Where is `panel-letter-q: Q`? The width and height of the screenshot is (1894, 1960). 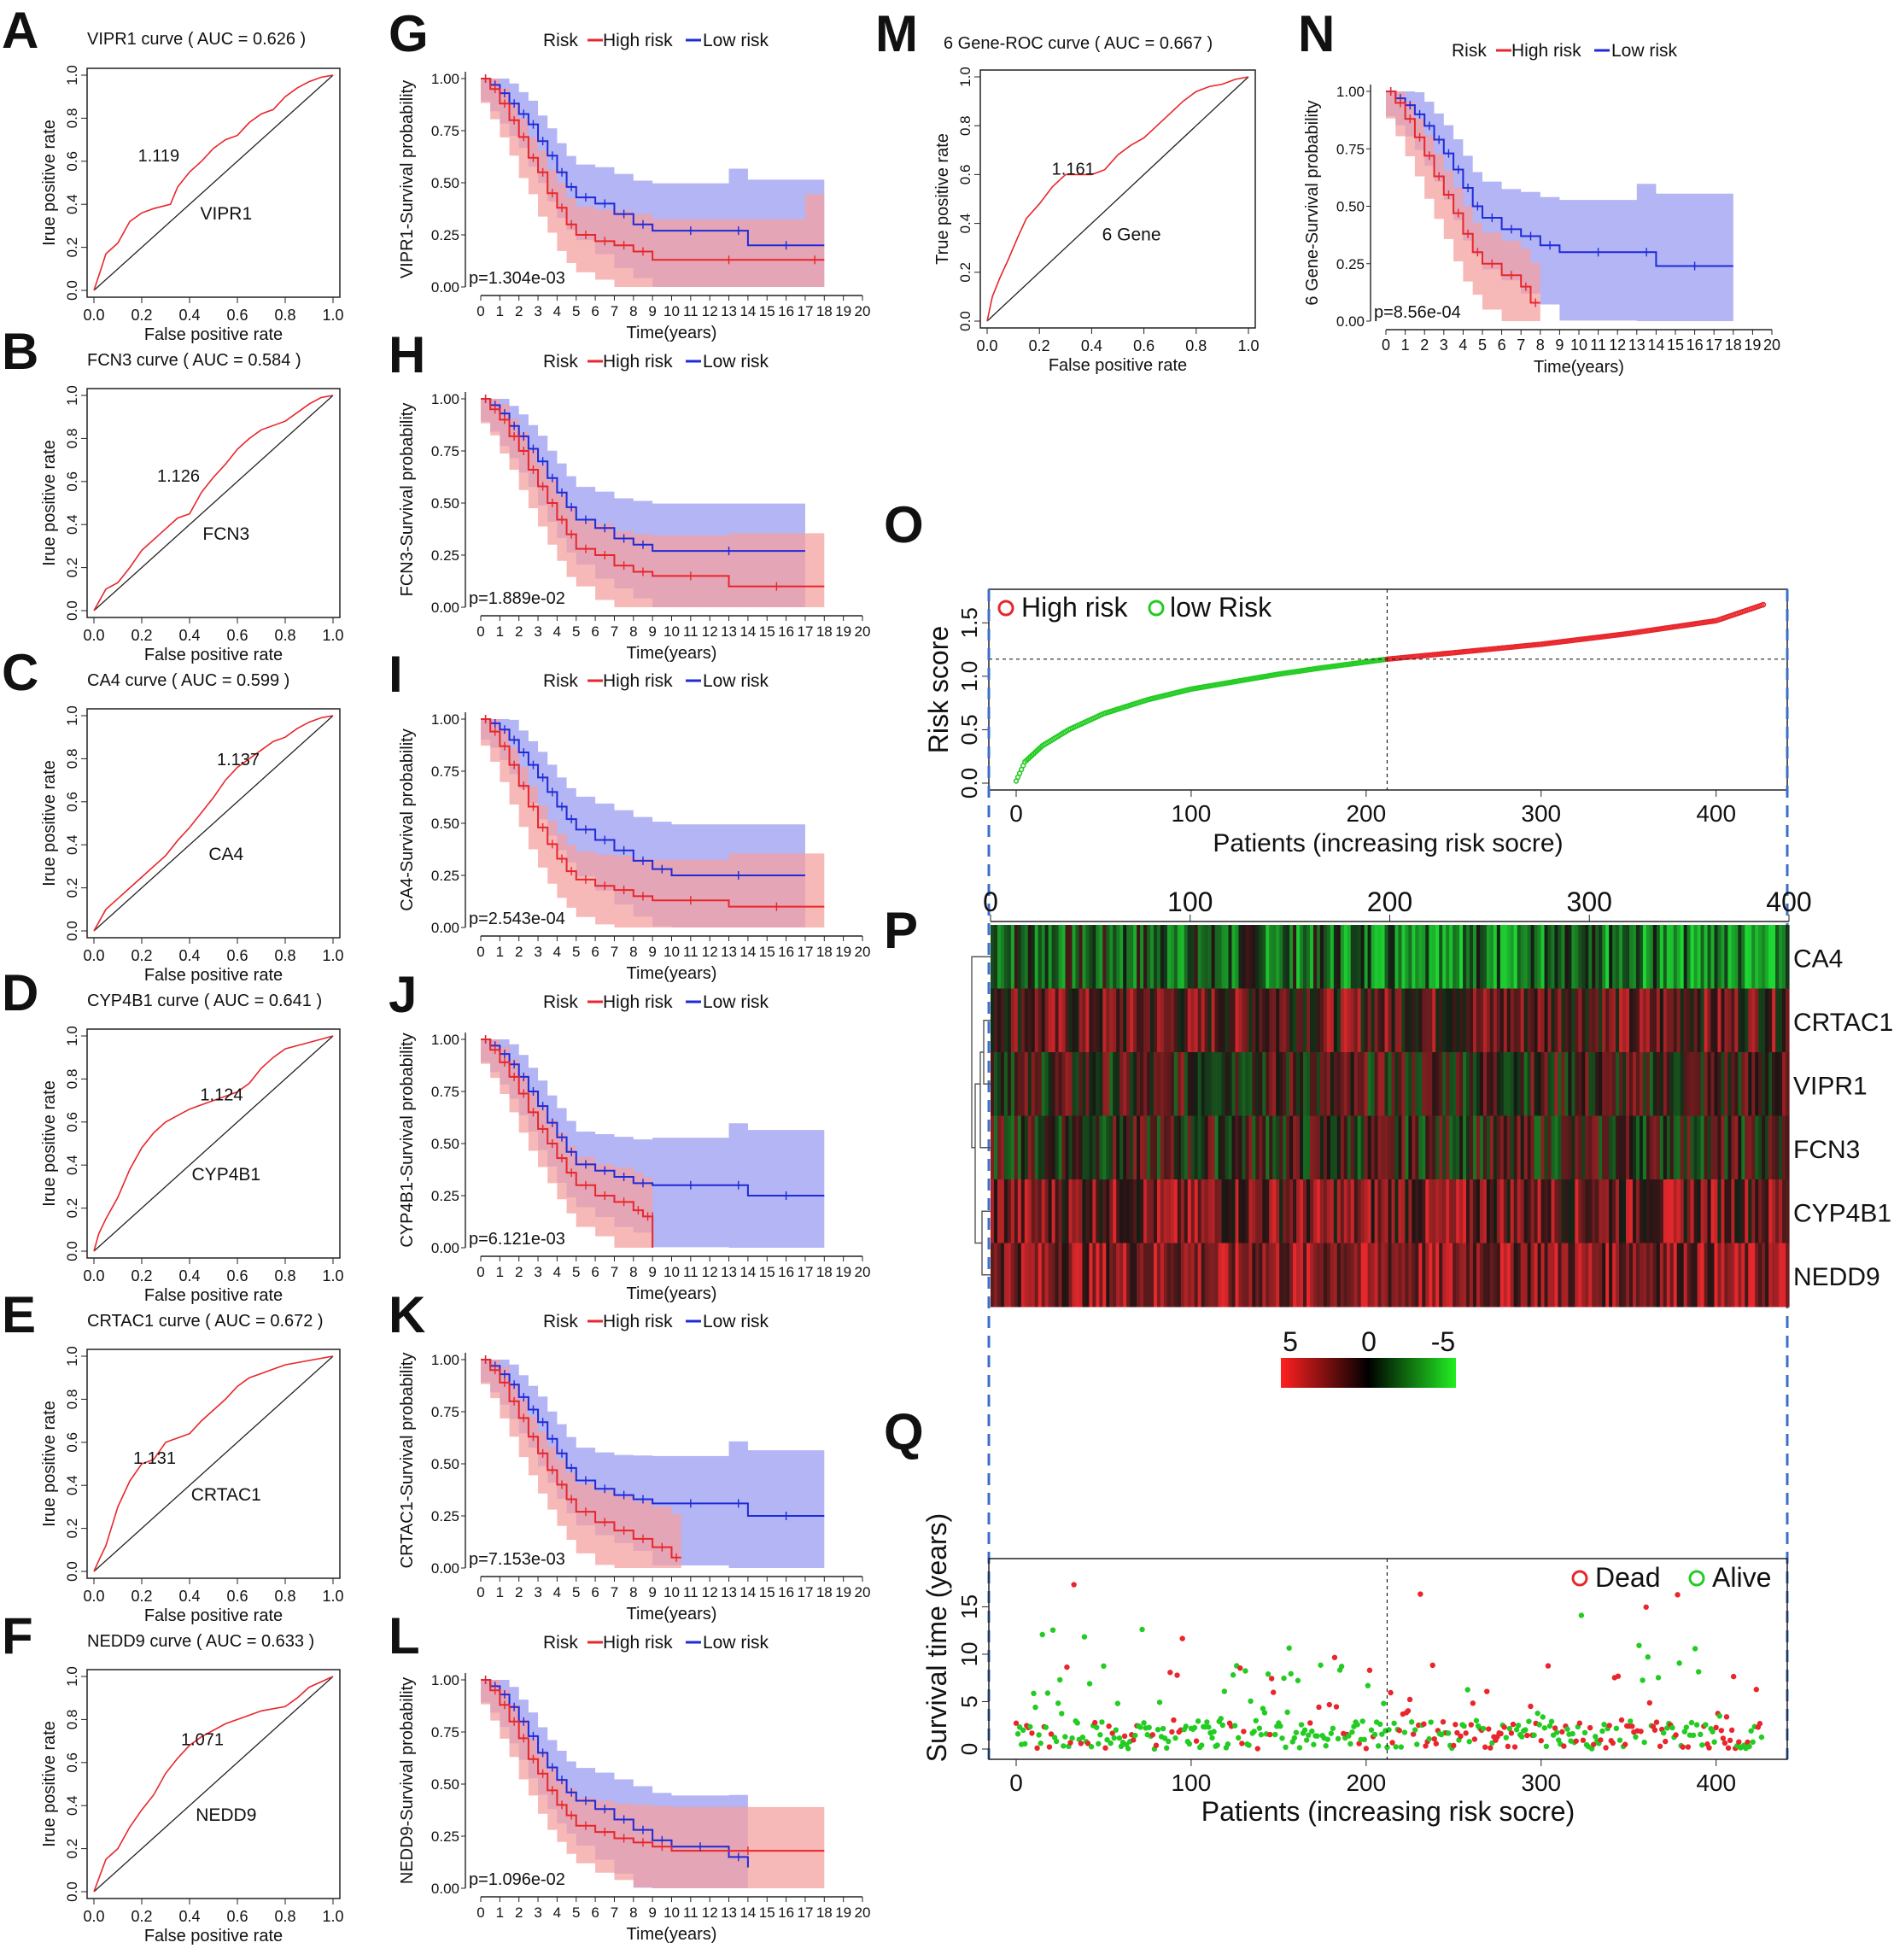 panel-letter-q: Q is located at coordinates (904, 1431).